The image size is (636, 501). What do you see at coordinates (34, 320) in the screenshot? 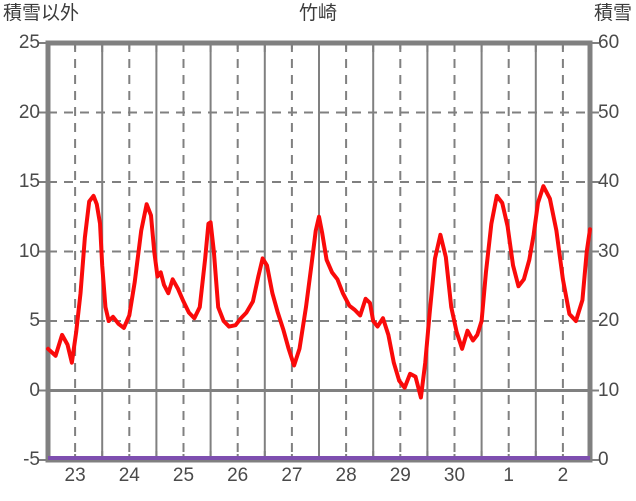
I see `y-axis-left-tick-label: 5` at bounding box center [34, 320].